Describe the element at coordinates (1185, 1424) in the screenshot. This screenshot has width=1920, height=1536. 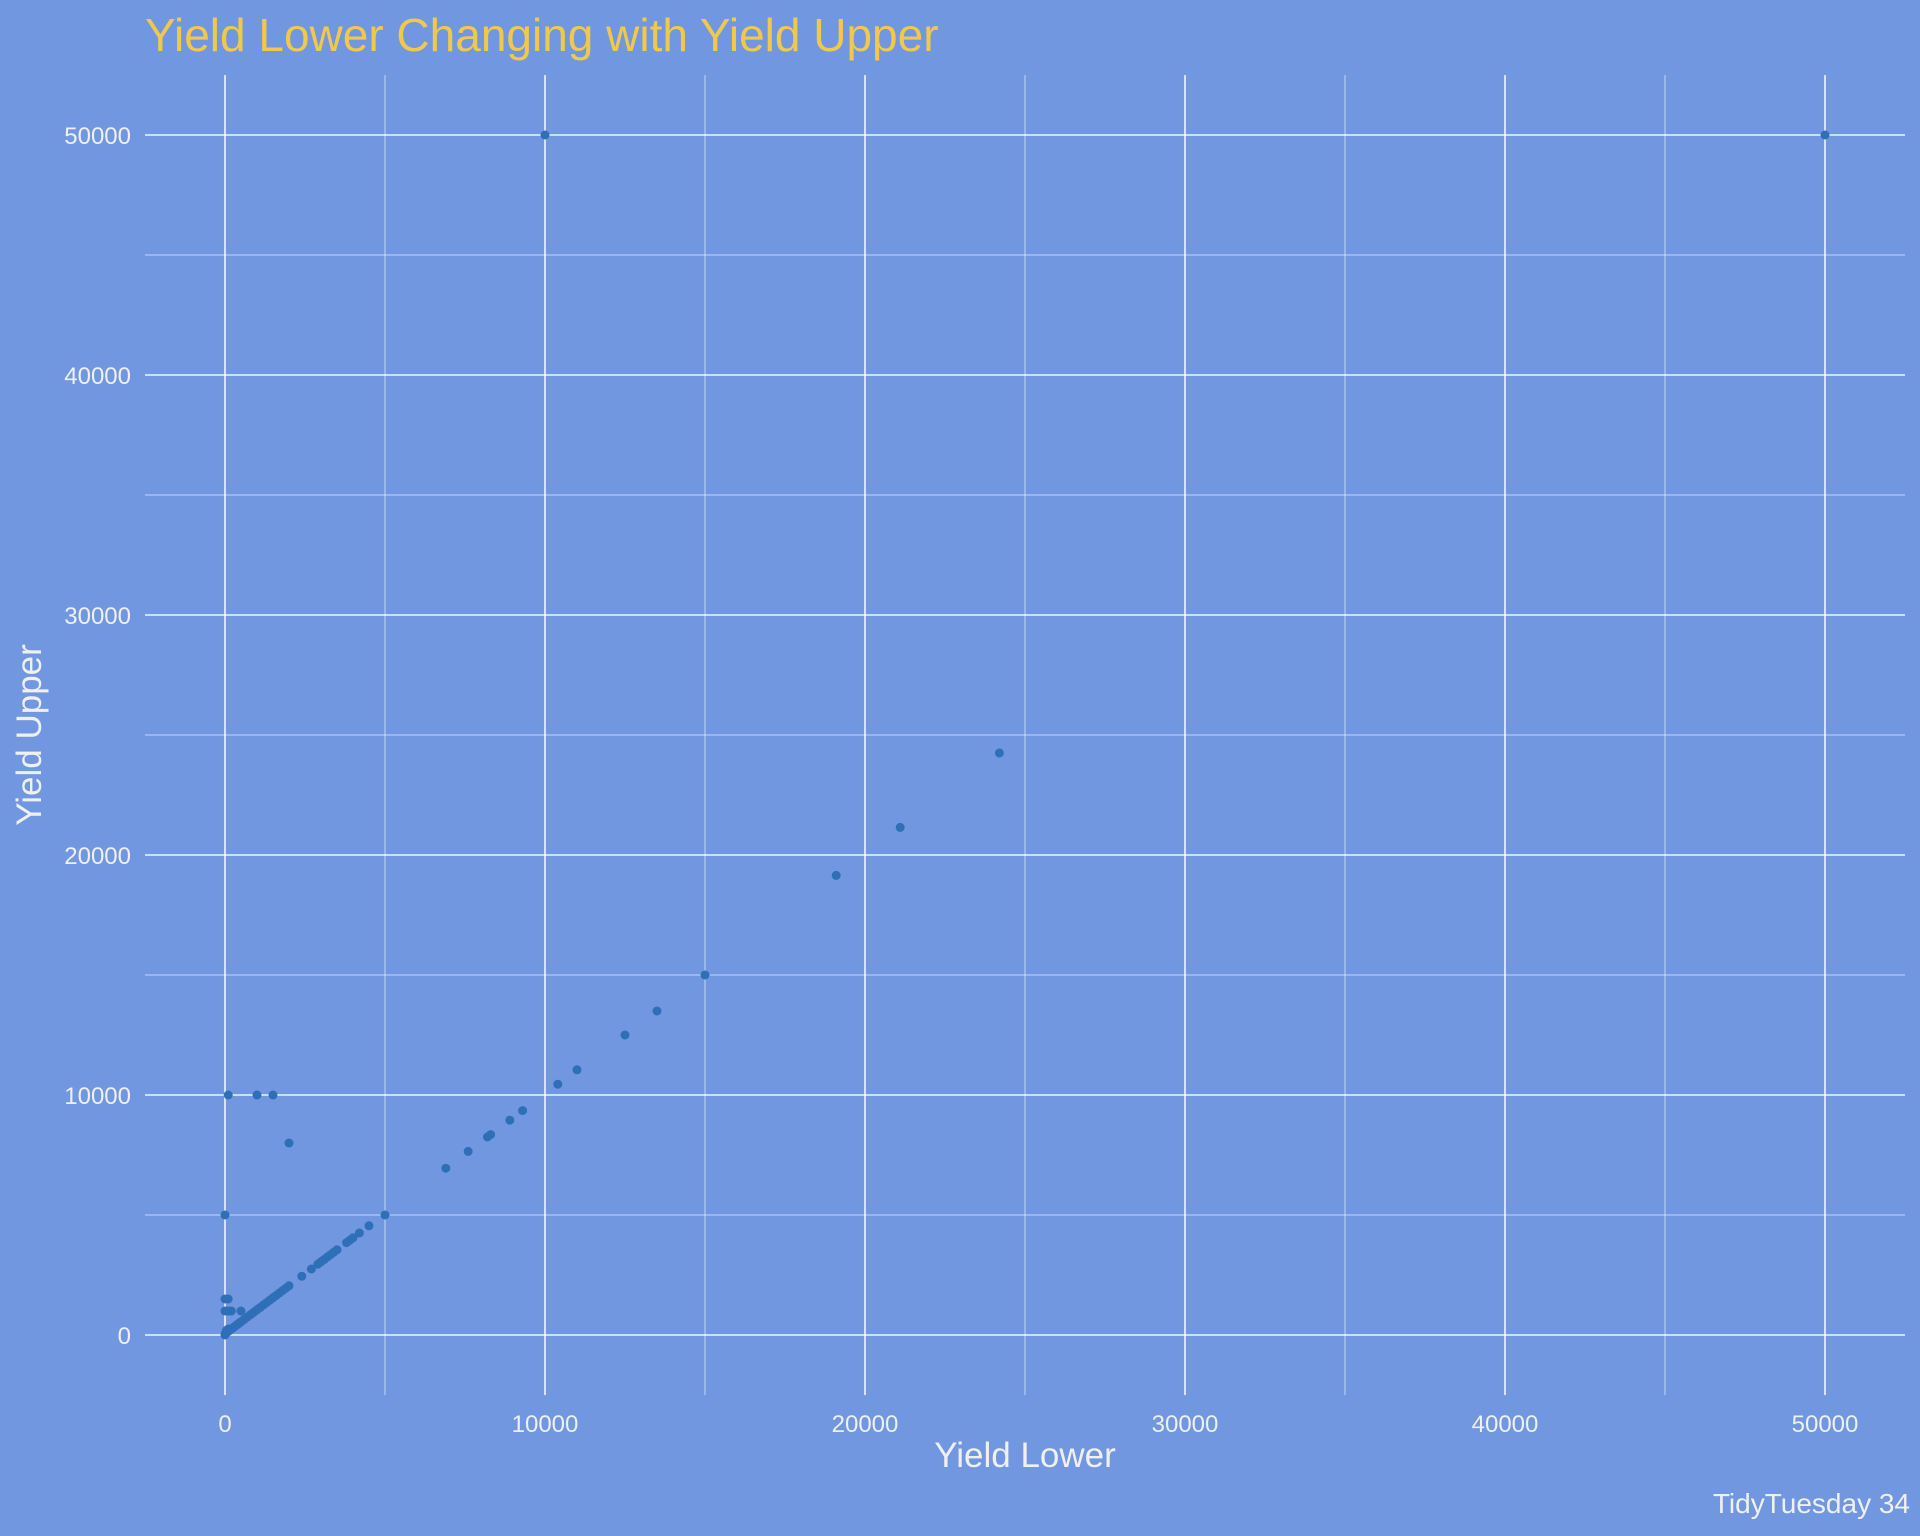
I see `x-tick-label: 30000` at that location.